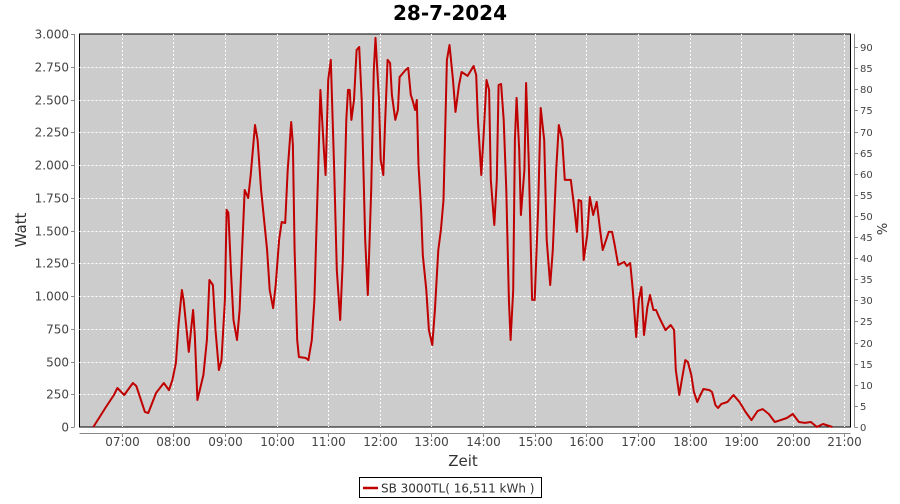 This screenshot has height=504, width=900. I want to click on chart-title: 28-7-2024, so click(450, 13).